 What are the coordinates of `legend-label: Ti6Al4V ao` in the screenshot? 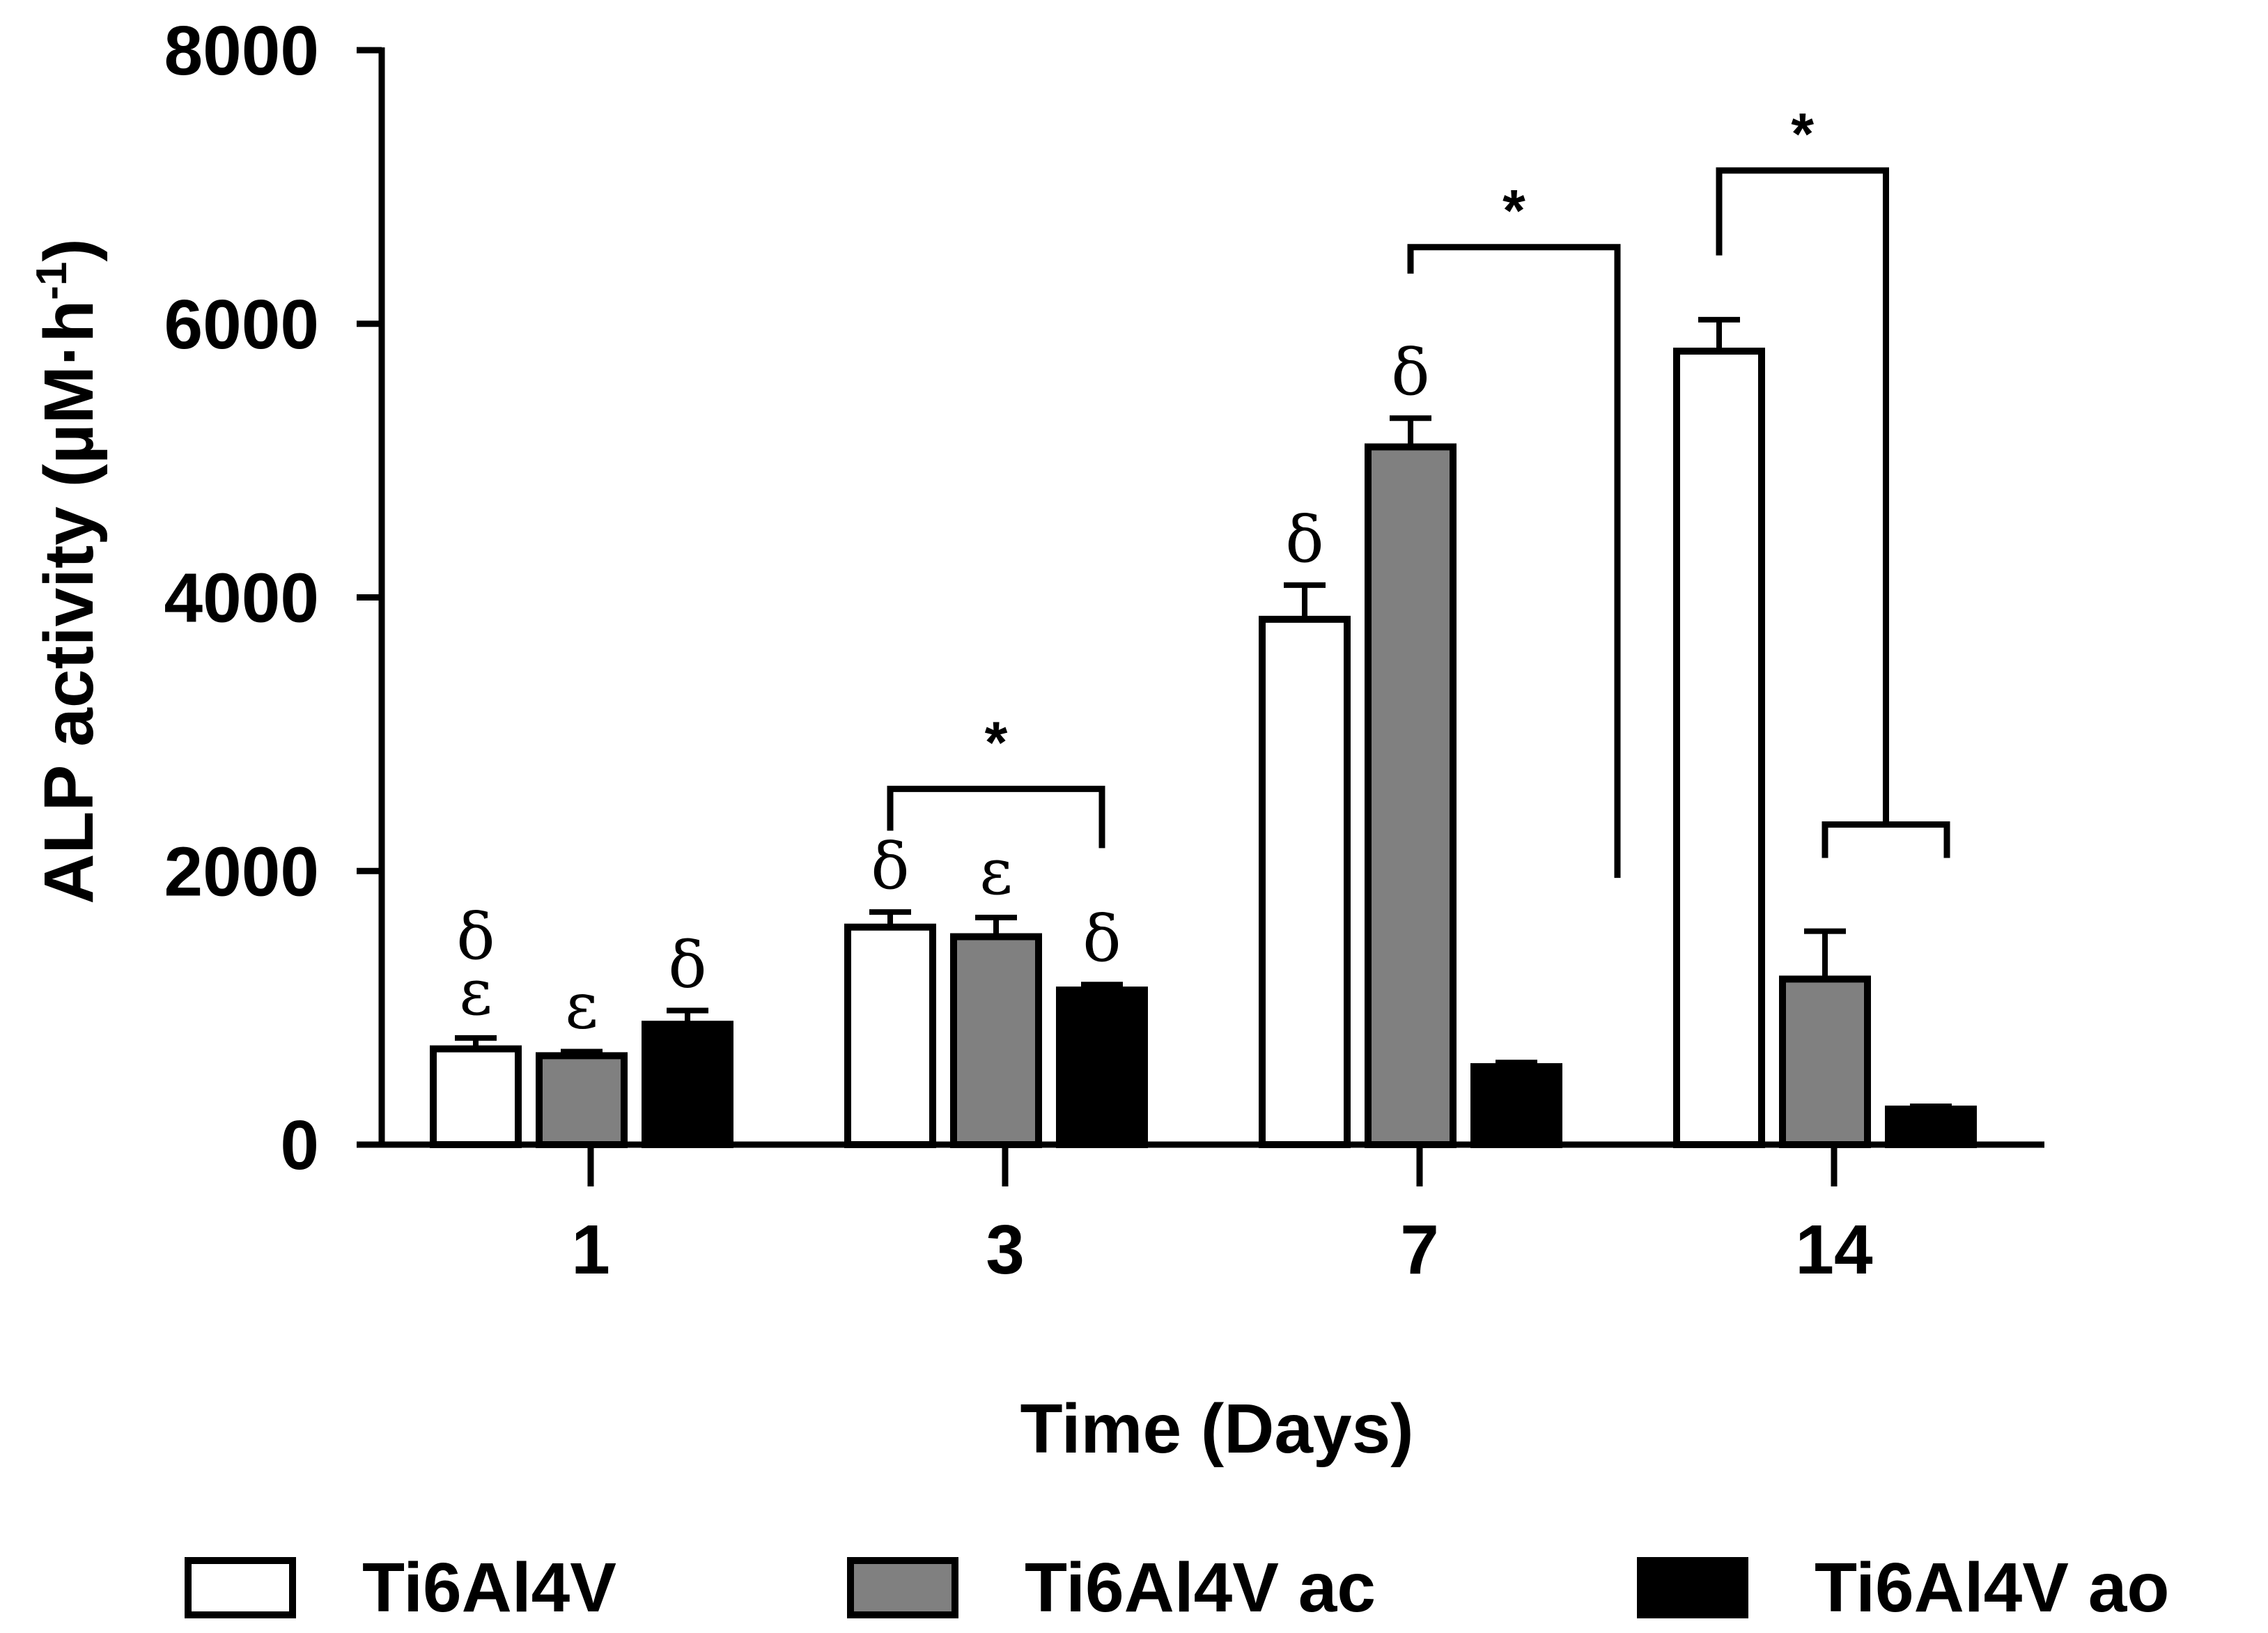 It's located at (1992, 1588).